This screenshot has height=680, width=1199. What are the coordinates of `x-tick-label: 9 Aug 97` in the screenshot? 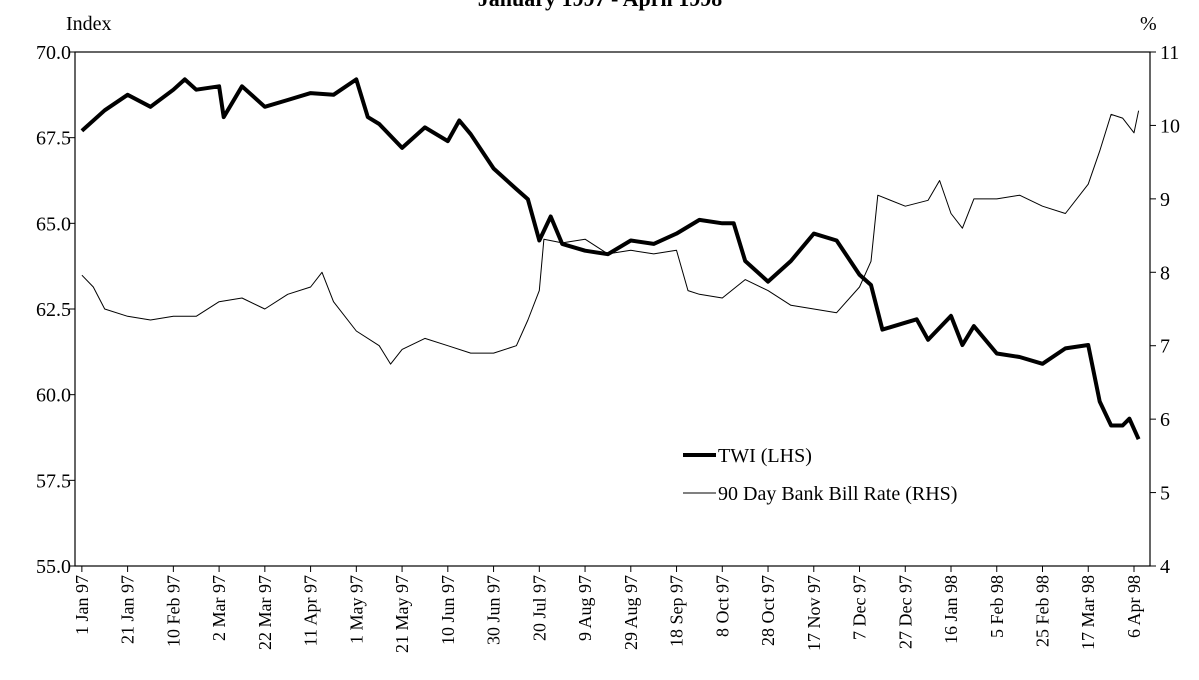 It's located at (585, 608).